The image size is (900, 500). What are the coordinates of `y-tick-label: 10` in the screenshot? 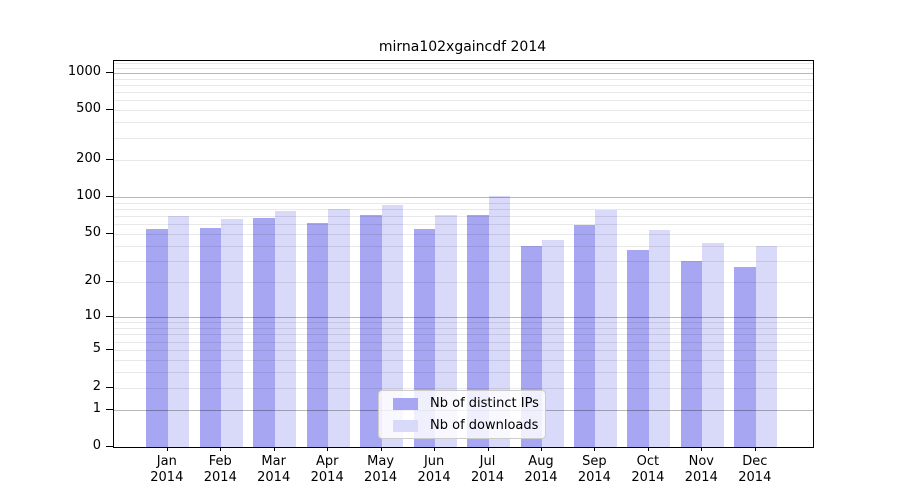 It's located at (92, 316).